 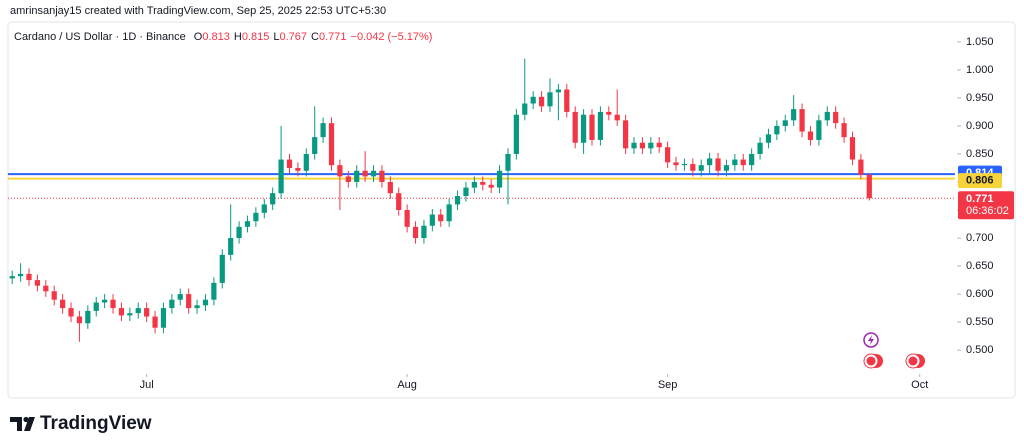 I want to click on event-icons, so click(x=894, y=350).